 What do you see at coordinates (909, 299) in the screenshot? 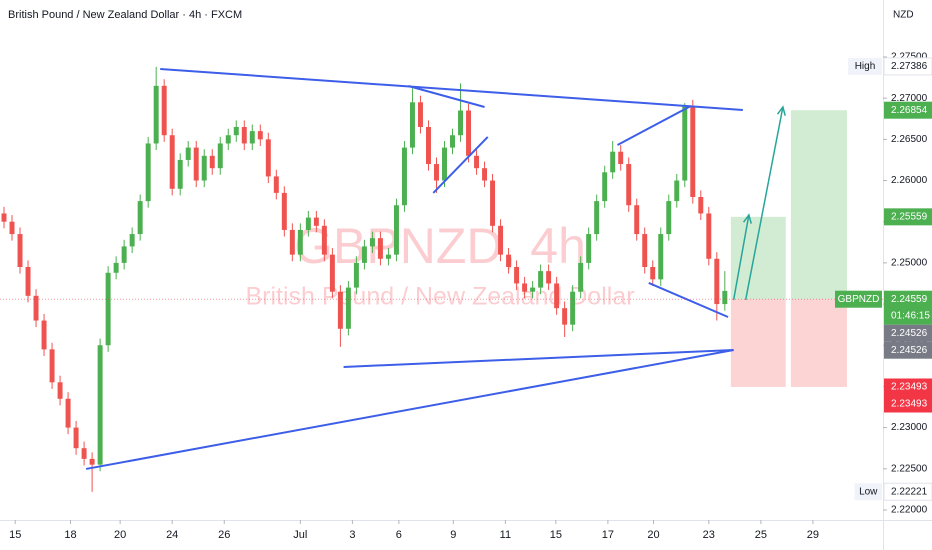
I see `price-label-value: 2.24559` at bounding box center [909, 299].